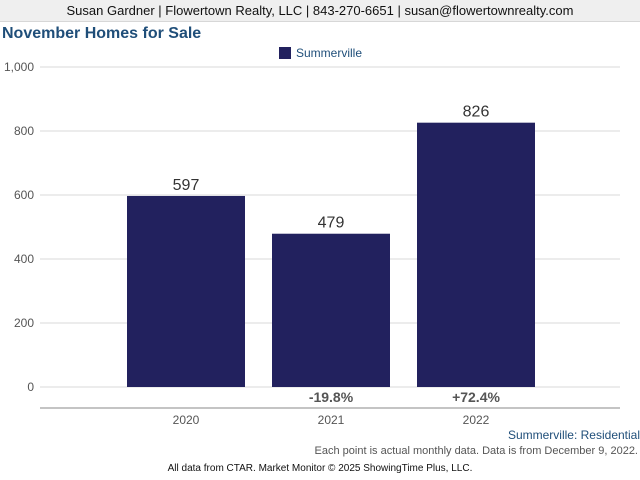 This screenshot has width=640, height=480. What do you see at coordinates (476, 255) in the screenshot?
I see `bar-2022` at bounding box center [476, 255].